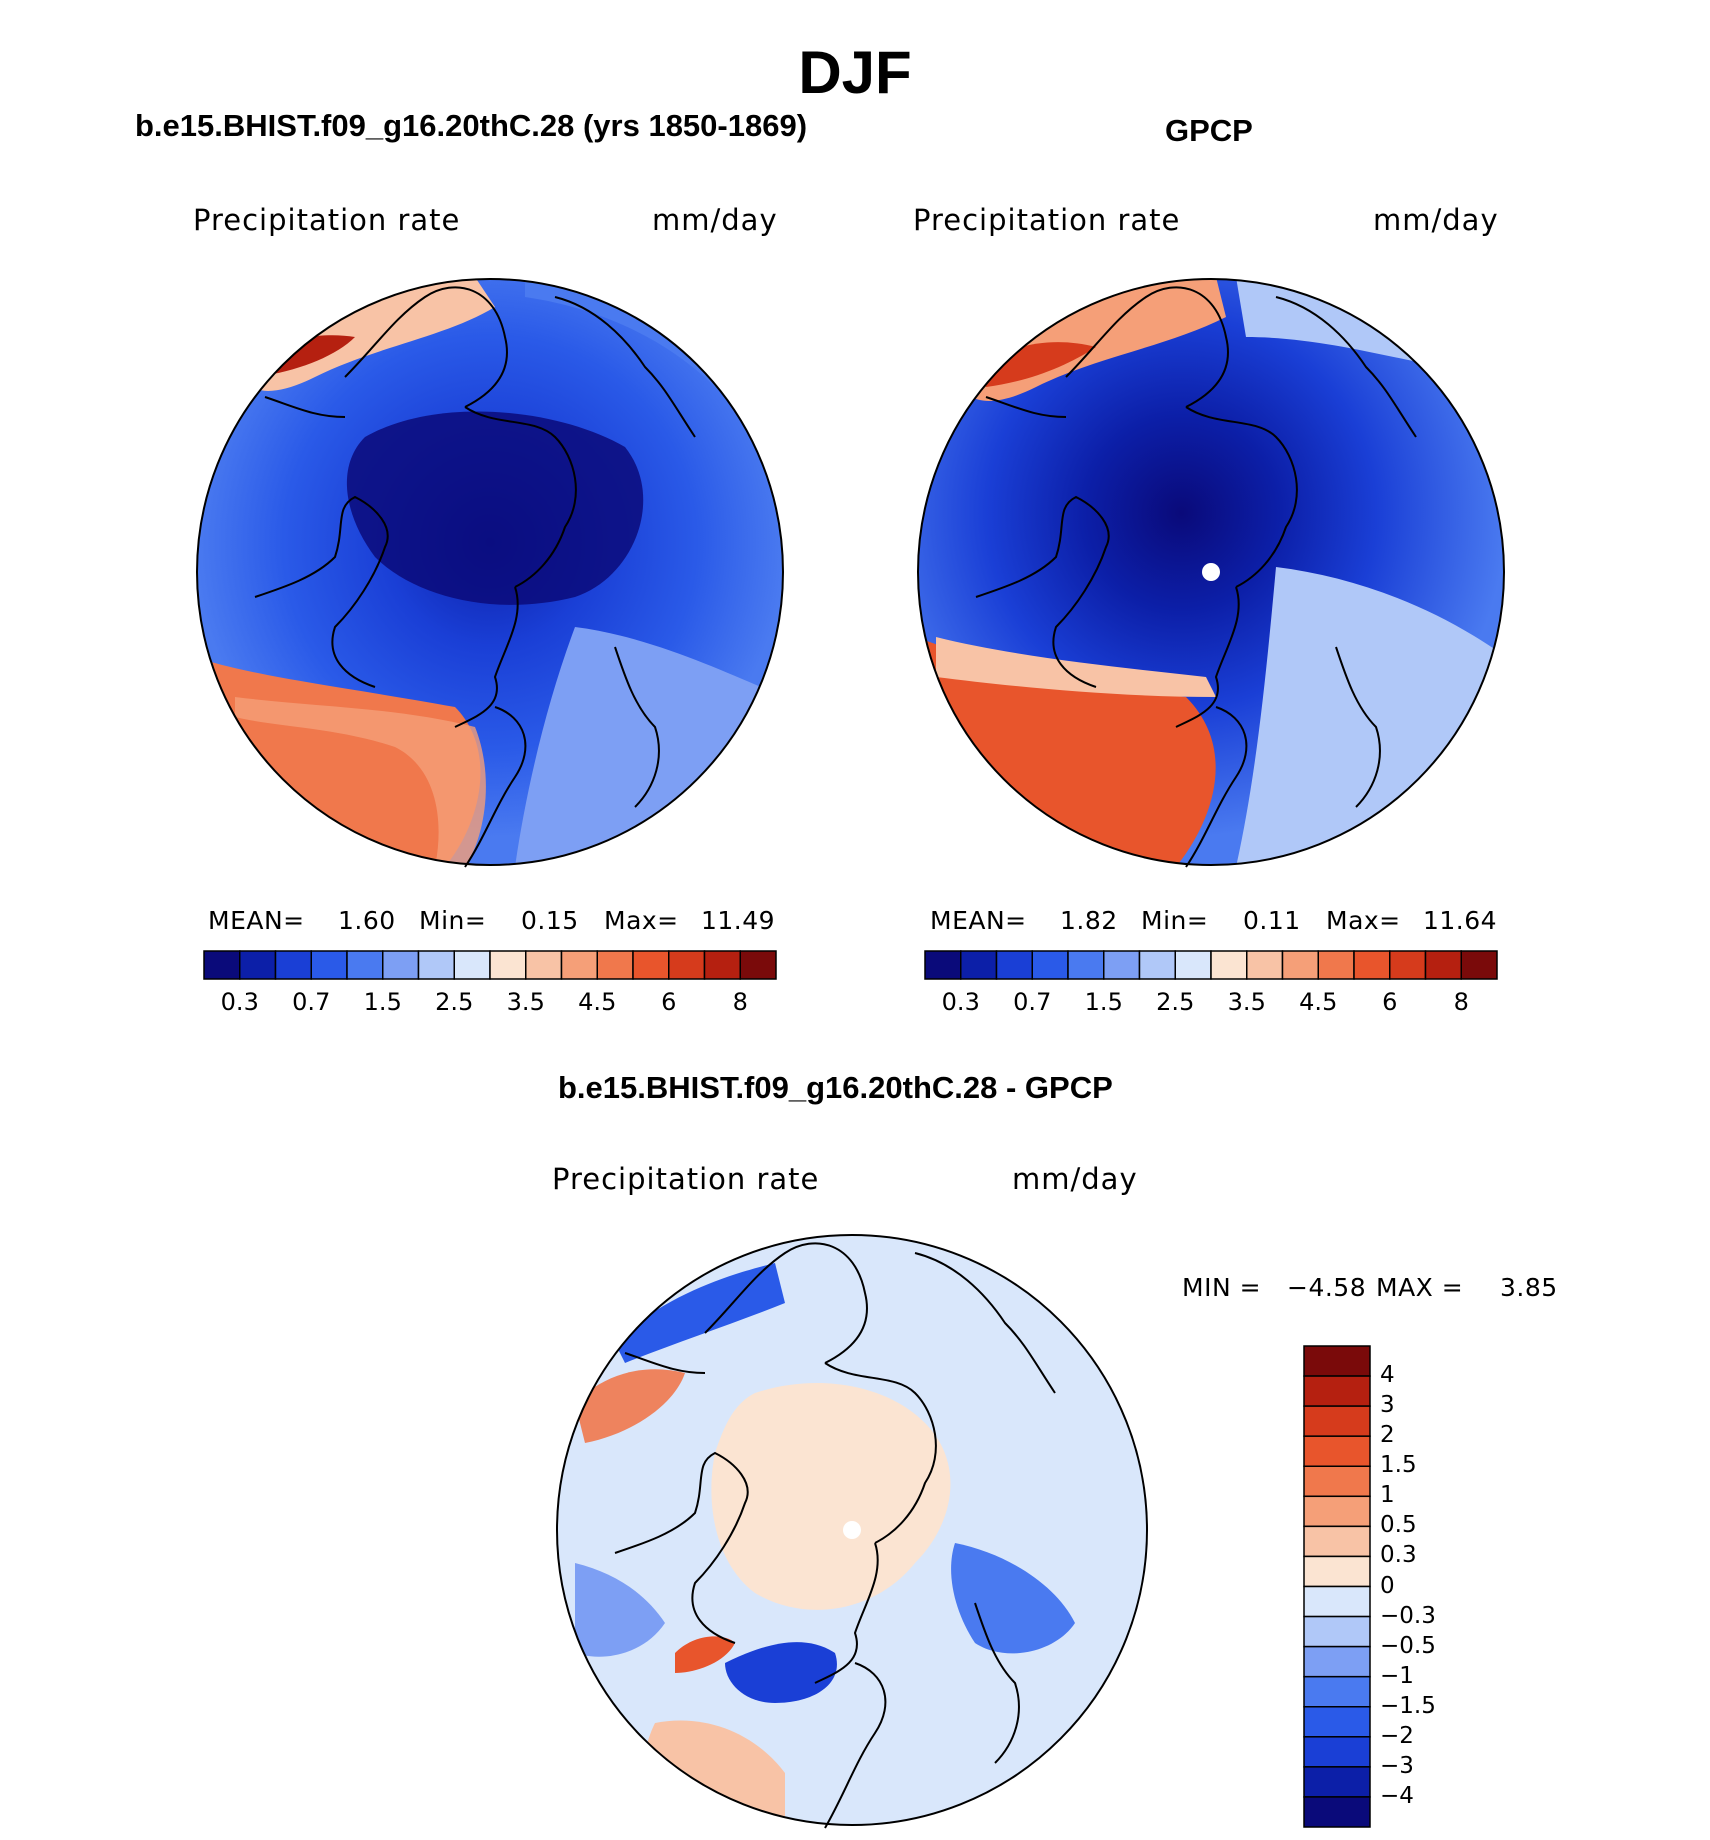  I want to click on panel3-southwest-negative, so click(620, 1610).